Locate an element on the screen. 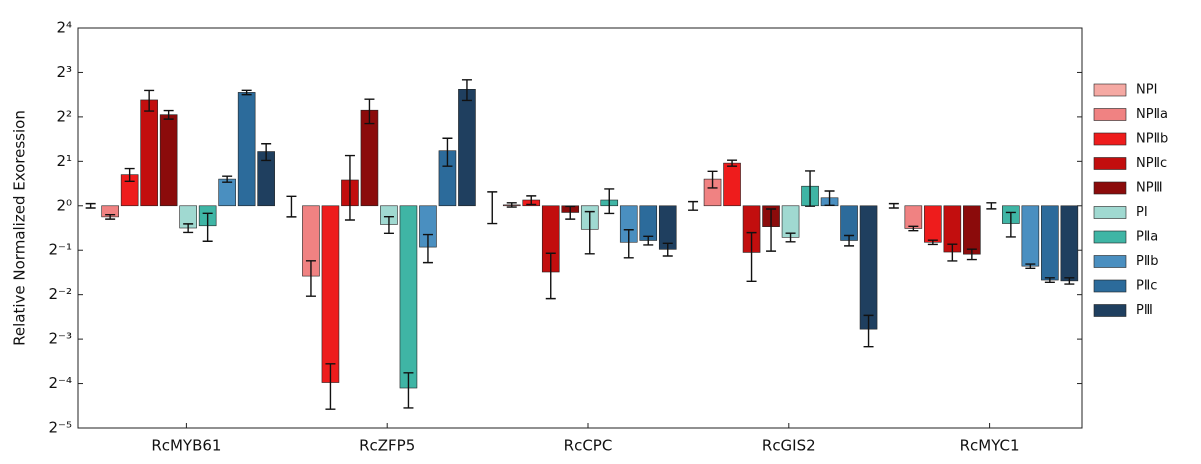 The image size is (1201, 464). y-tick-label: 2² is located at coordinates (64, 116).